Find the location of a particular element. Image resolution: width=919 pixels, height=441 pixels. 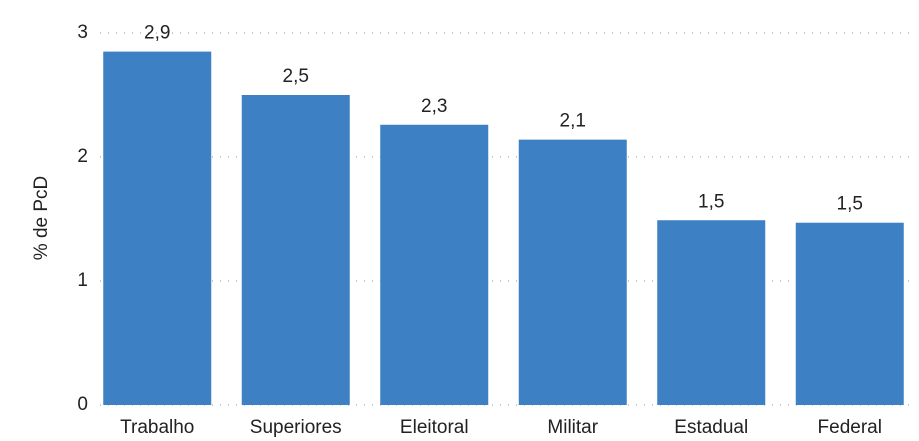

data-label: 2,3 is located at coordinates (434, 106).